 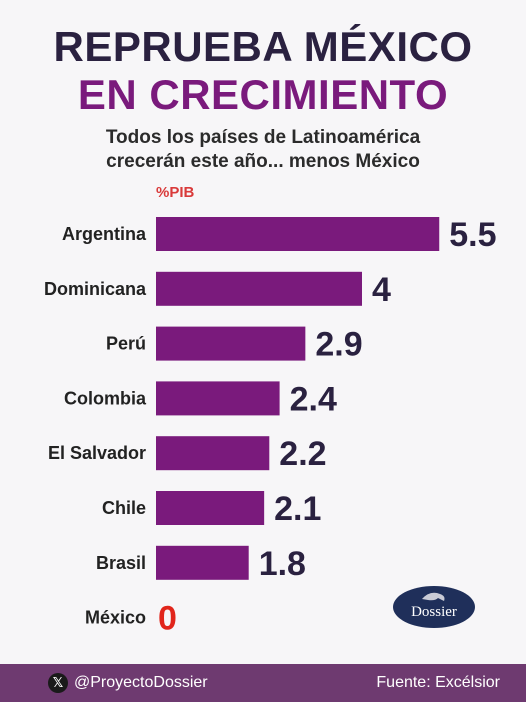 I want to click on category-label: Perú, so click(x=126, y=344).